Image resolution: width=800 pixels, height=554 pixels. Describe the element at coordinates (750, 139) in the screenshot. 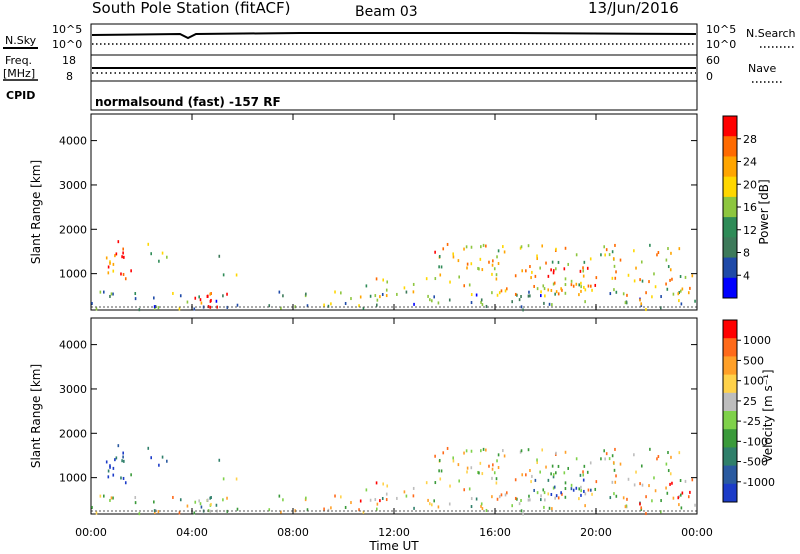

I see `colorbar-tick-label: 28` at that location.